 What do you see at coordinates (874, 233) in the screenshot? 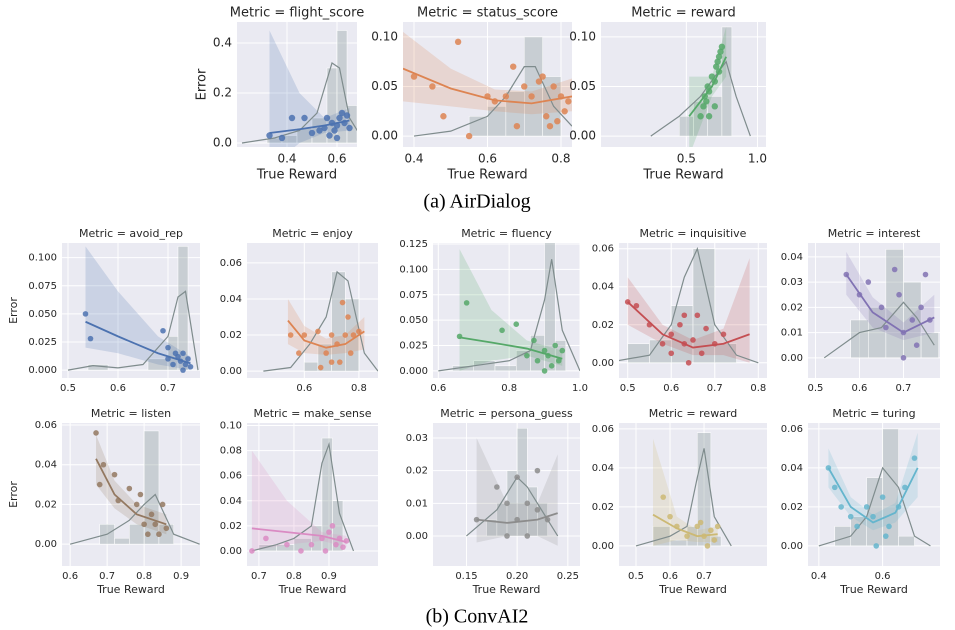
I see `subplot-title: Metric = interest` at bounding box center [874, 233].